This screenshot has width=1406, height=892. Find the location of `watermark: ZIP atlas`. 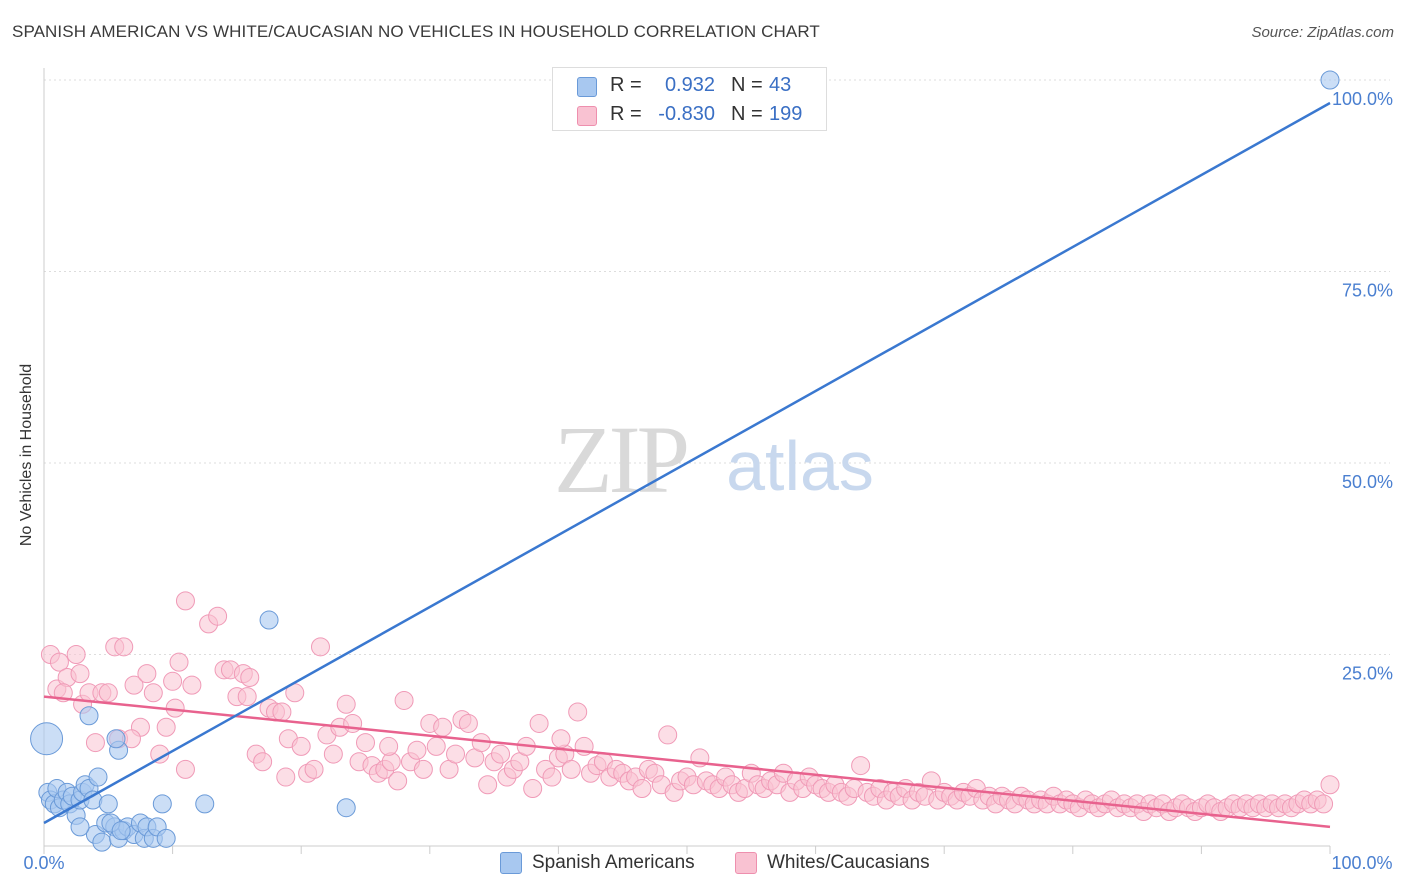

watermark: ZIP atlas is located at coordinates (714, 459).